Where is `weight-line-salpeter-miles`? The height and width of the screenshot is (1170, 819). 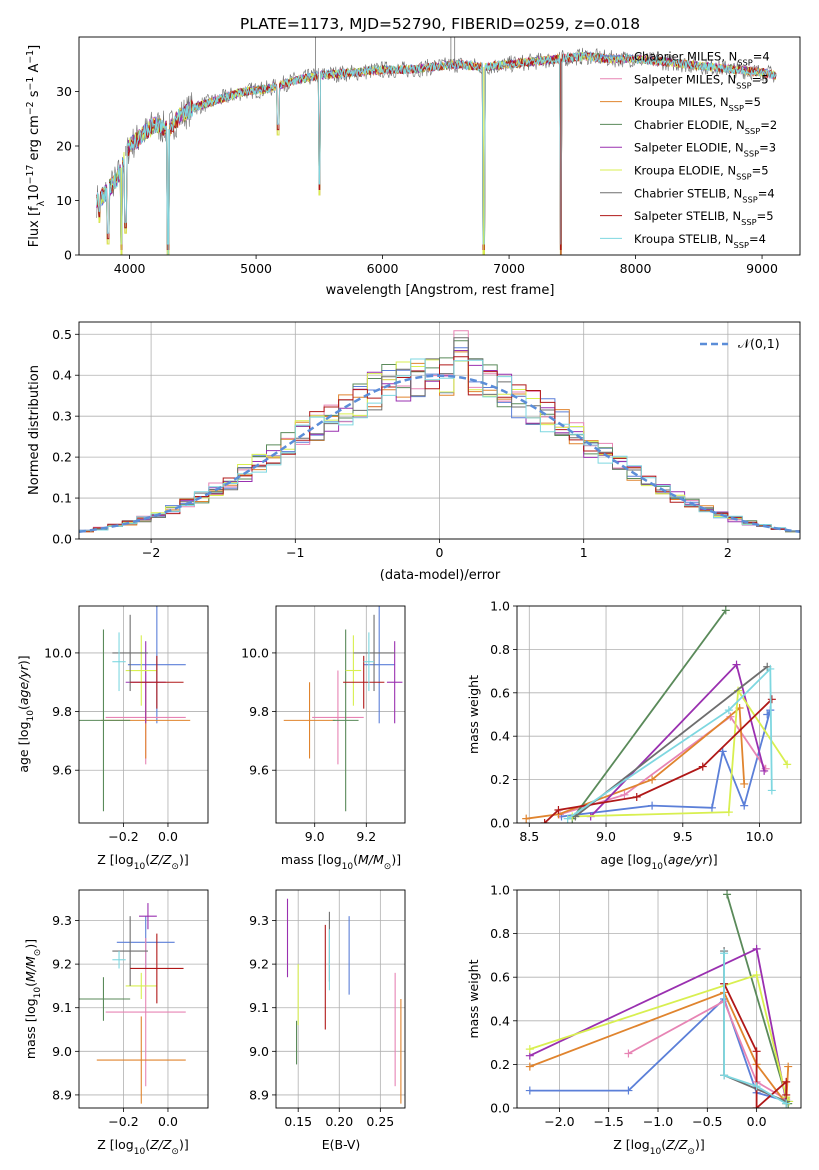 weight-line-salpeter-miles is located at coordinates (707, 1050).